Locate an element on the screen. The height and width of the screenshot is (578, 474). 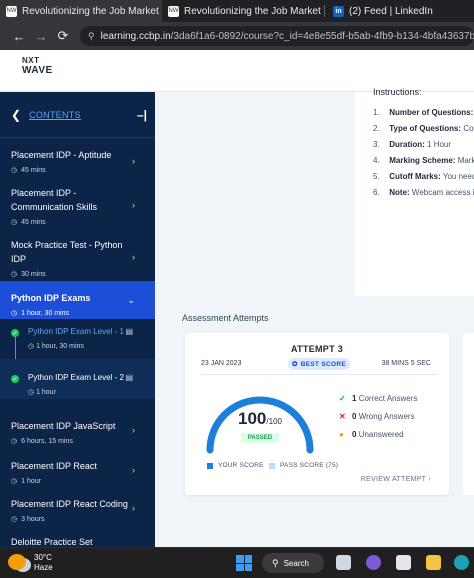
temperature: 30°C is located at coordinates (43, 557).